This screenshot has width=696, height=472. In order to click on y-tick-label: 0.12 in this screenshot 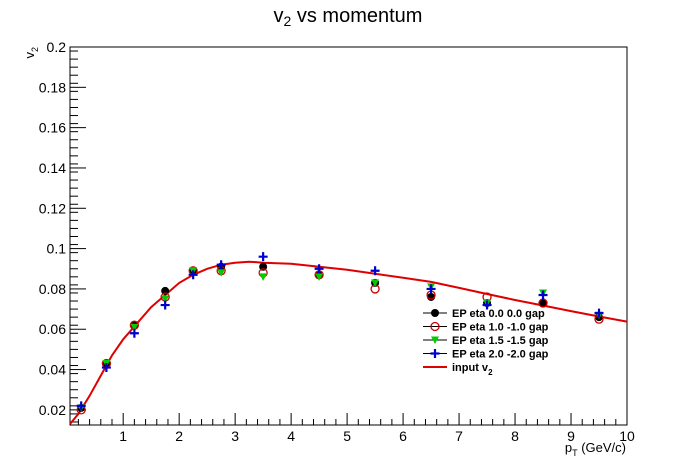, I will do `click(52, 208)`.